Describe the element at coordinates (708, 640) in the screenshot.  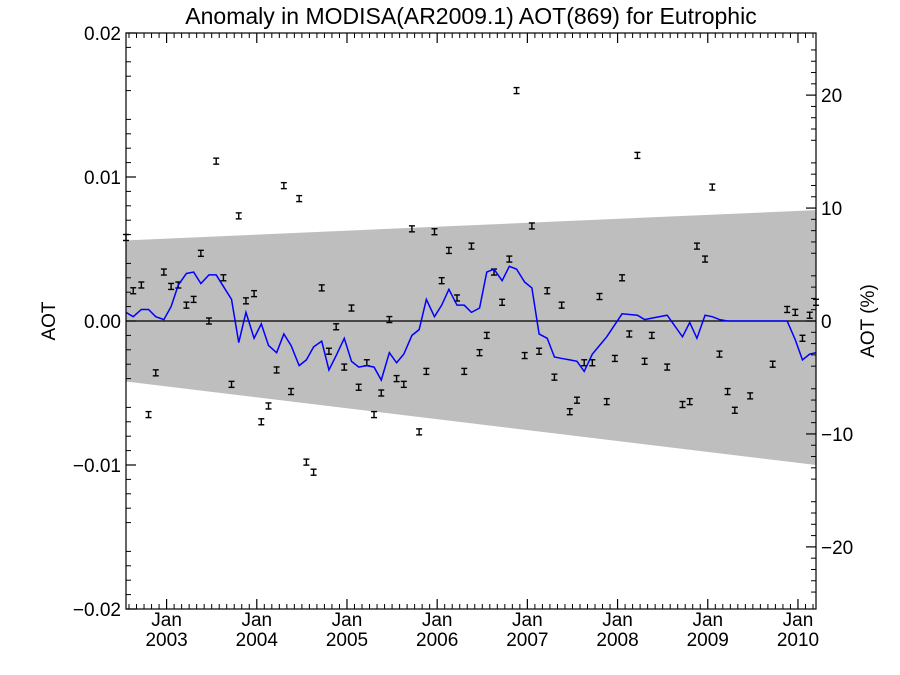
I see `x-tick-year-label: 2009` at that location.